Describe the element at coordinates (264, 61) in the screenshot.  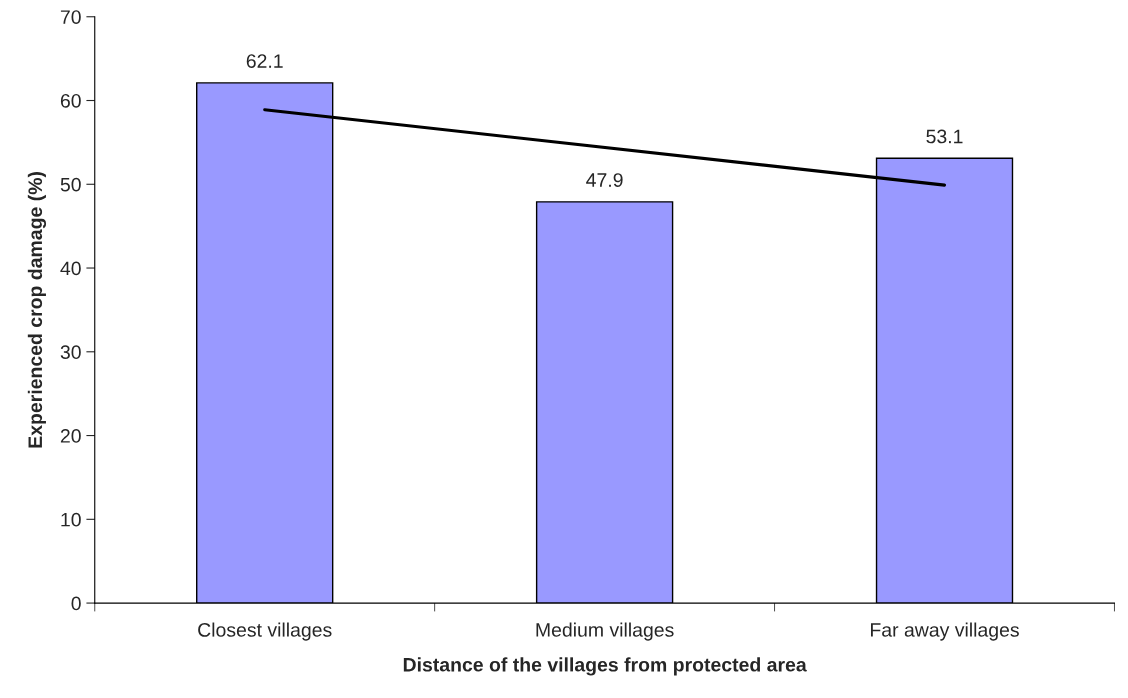
I see `data-label: 62.1` at that location.